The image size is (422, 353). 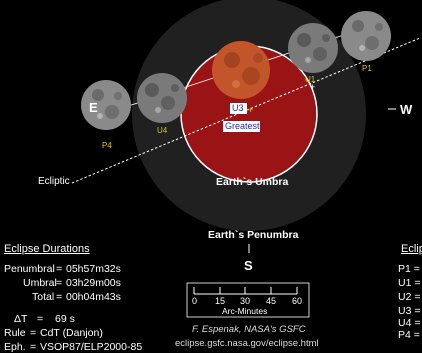 What do you see at coordinates (93, 283) in the screenshot?
I see `duration-value: 03h29m00s` at bounding box center [93, 283].